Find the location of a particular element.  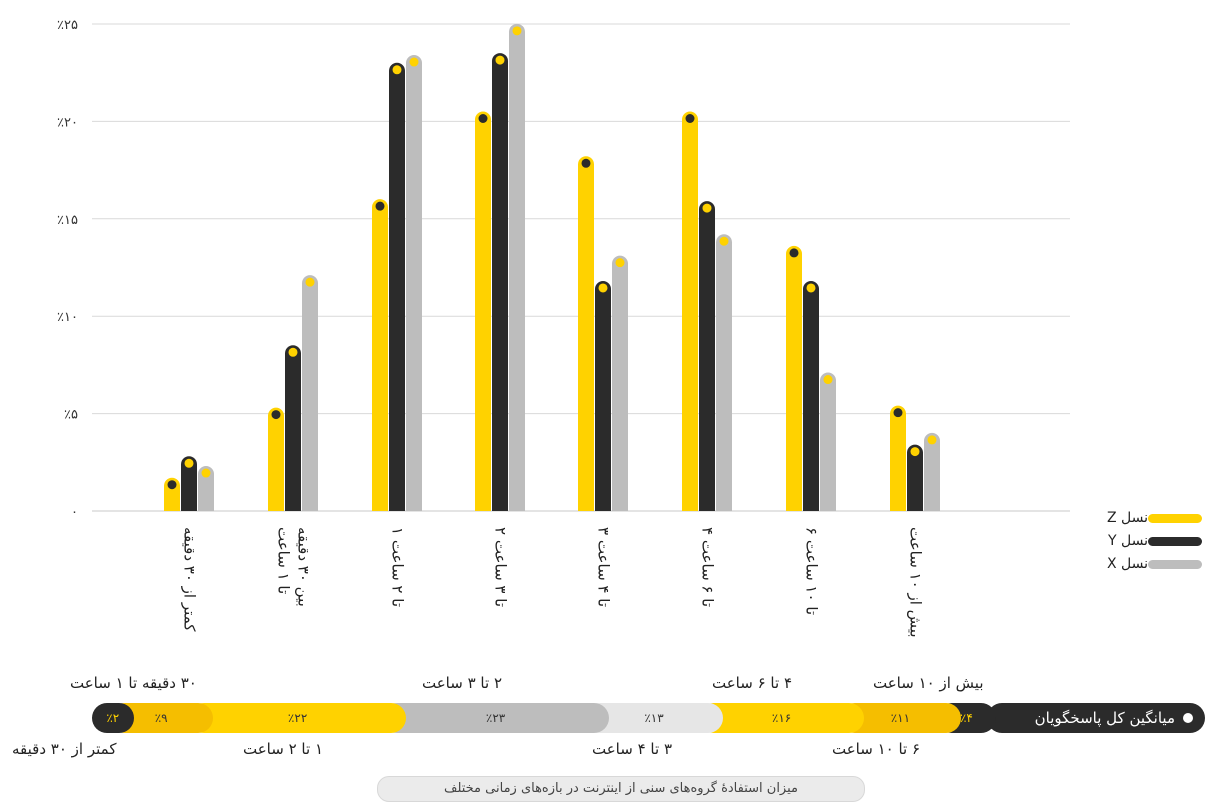

y-tick-label: ٪۲۵ is located at coordinates (67, 25).